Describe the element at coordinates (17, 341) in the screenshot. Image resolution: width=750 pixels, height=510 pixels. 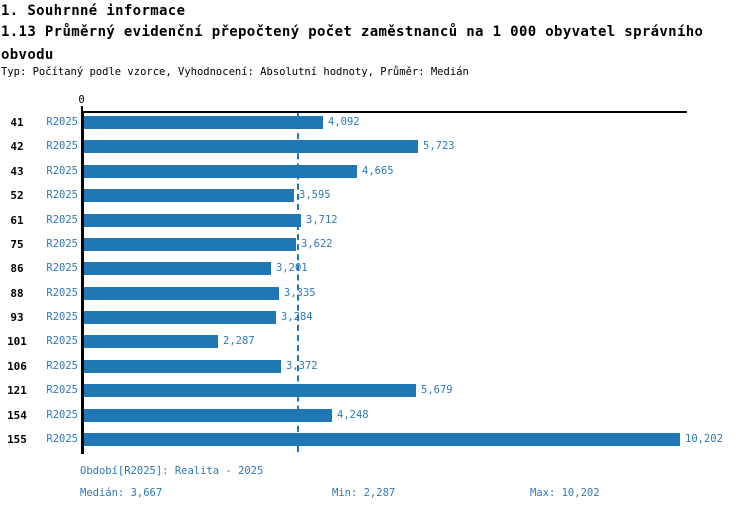
I see `row-category-label: 101` at that location.